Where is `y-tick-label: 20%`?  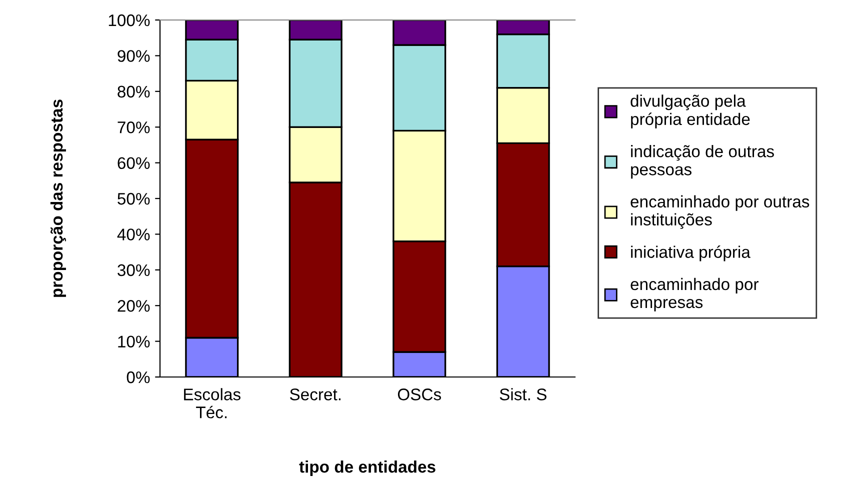
y-tick-label: 20% is located at coordinates (134, 306).